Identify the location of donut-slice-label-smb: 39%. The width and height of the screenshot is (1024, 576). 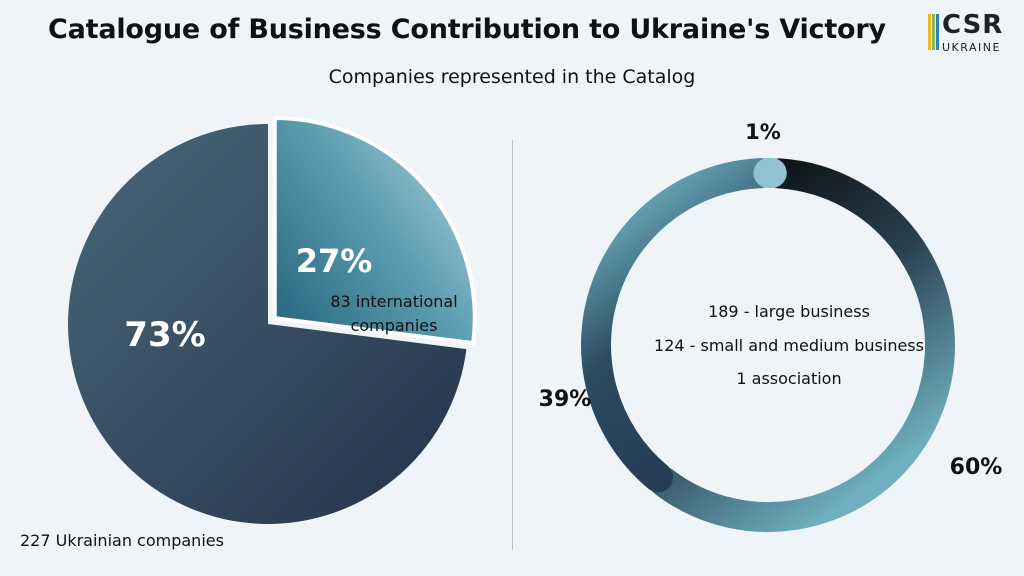
(565, 399).